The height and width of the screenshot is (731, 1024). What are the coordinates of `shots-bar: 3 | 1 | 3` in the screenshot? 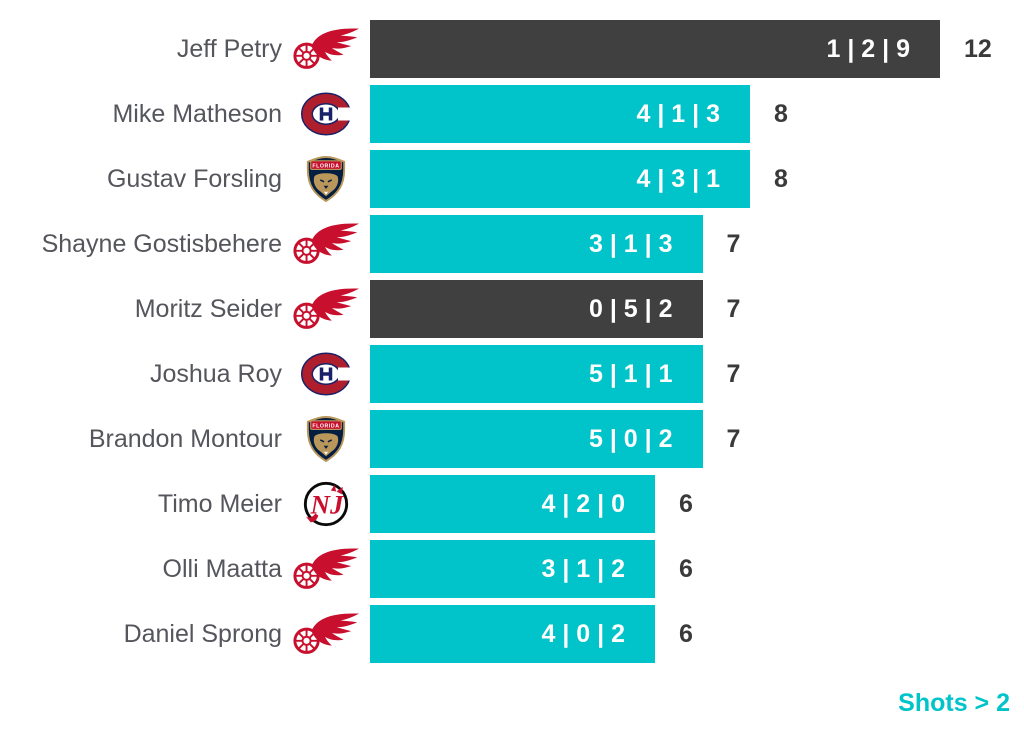 It's located at (536, 244).